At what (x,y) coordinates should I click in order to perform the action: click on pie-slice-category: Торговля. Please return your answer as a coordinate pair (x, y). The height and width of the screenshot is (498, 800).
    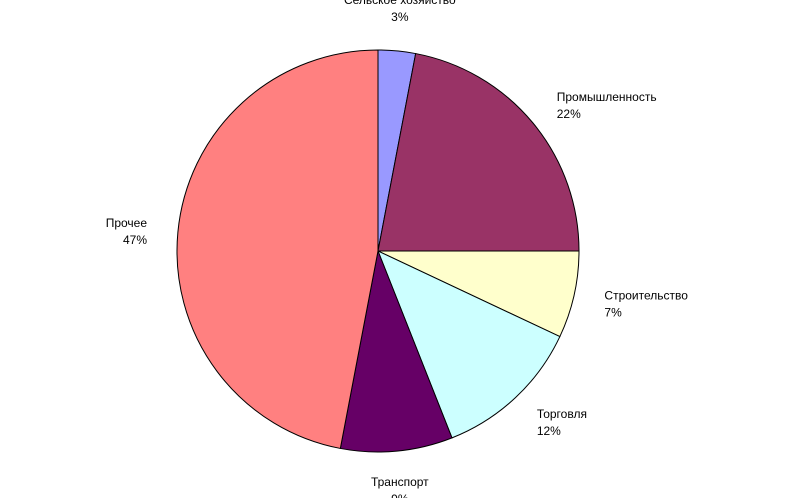
    Looking at the image, I should click on (562, 414).